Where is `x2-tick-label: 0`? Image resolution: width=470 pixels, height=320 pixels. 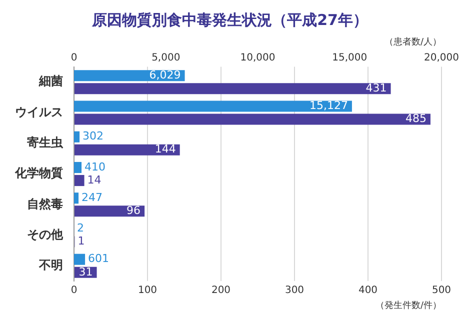
x2-tick-label: 0 is located at coordinates (74, 58).